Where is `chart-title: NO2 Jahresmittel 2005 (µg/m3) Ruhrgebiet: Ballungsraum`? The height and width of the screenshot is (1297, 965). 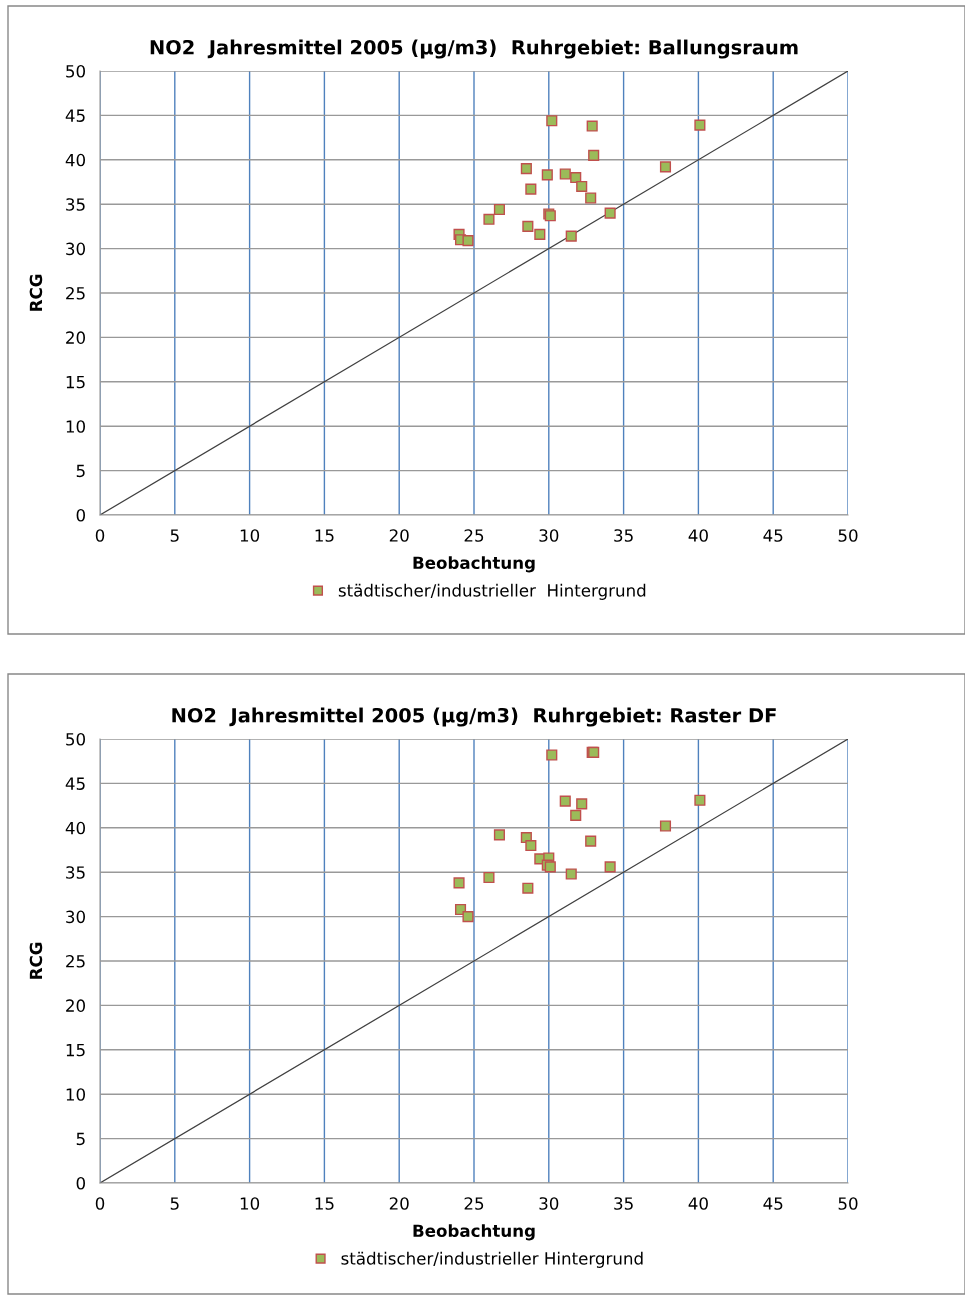
chart-title: NO2 Jahresmittel 2005 (µg/m3) Ruhrgebiet: Ballungsraum is located at coordinates (474, 49).